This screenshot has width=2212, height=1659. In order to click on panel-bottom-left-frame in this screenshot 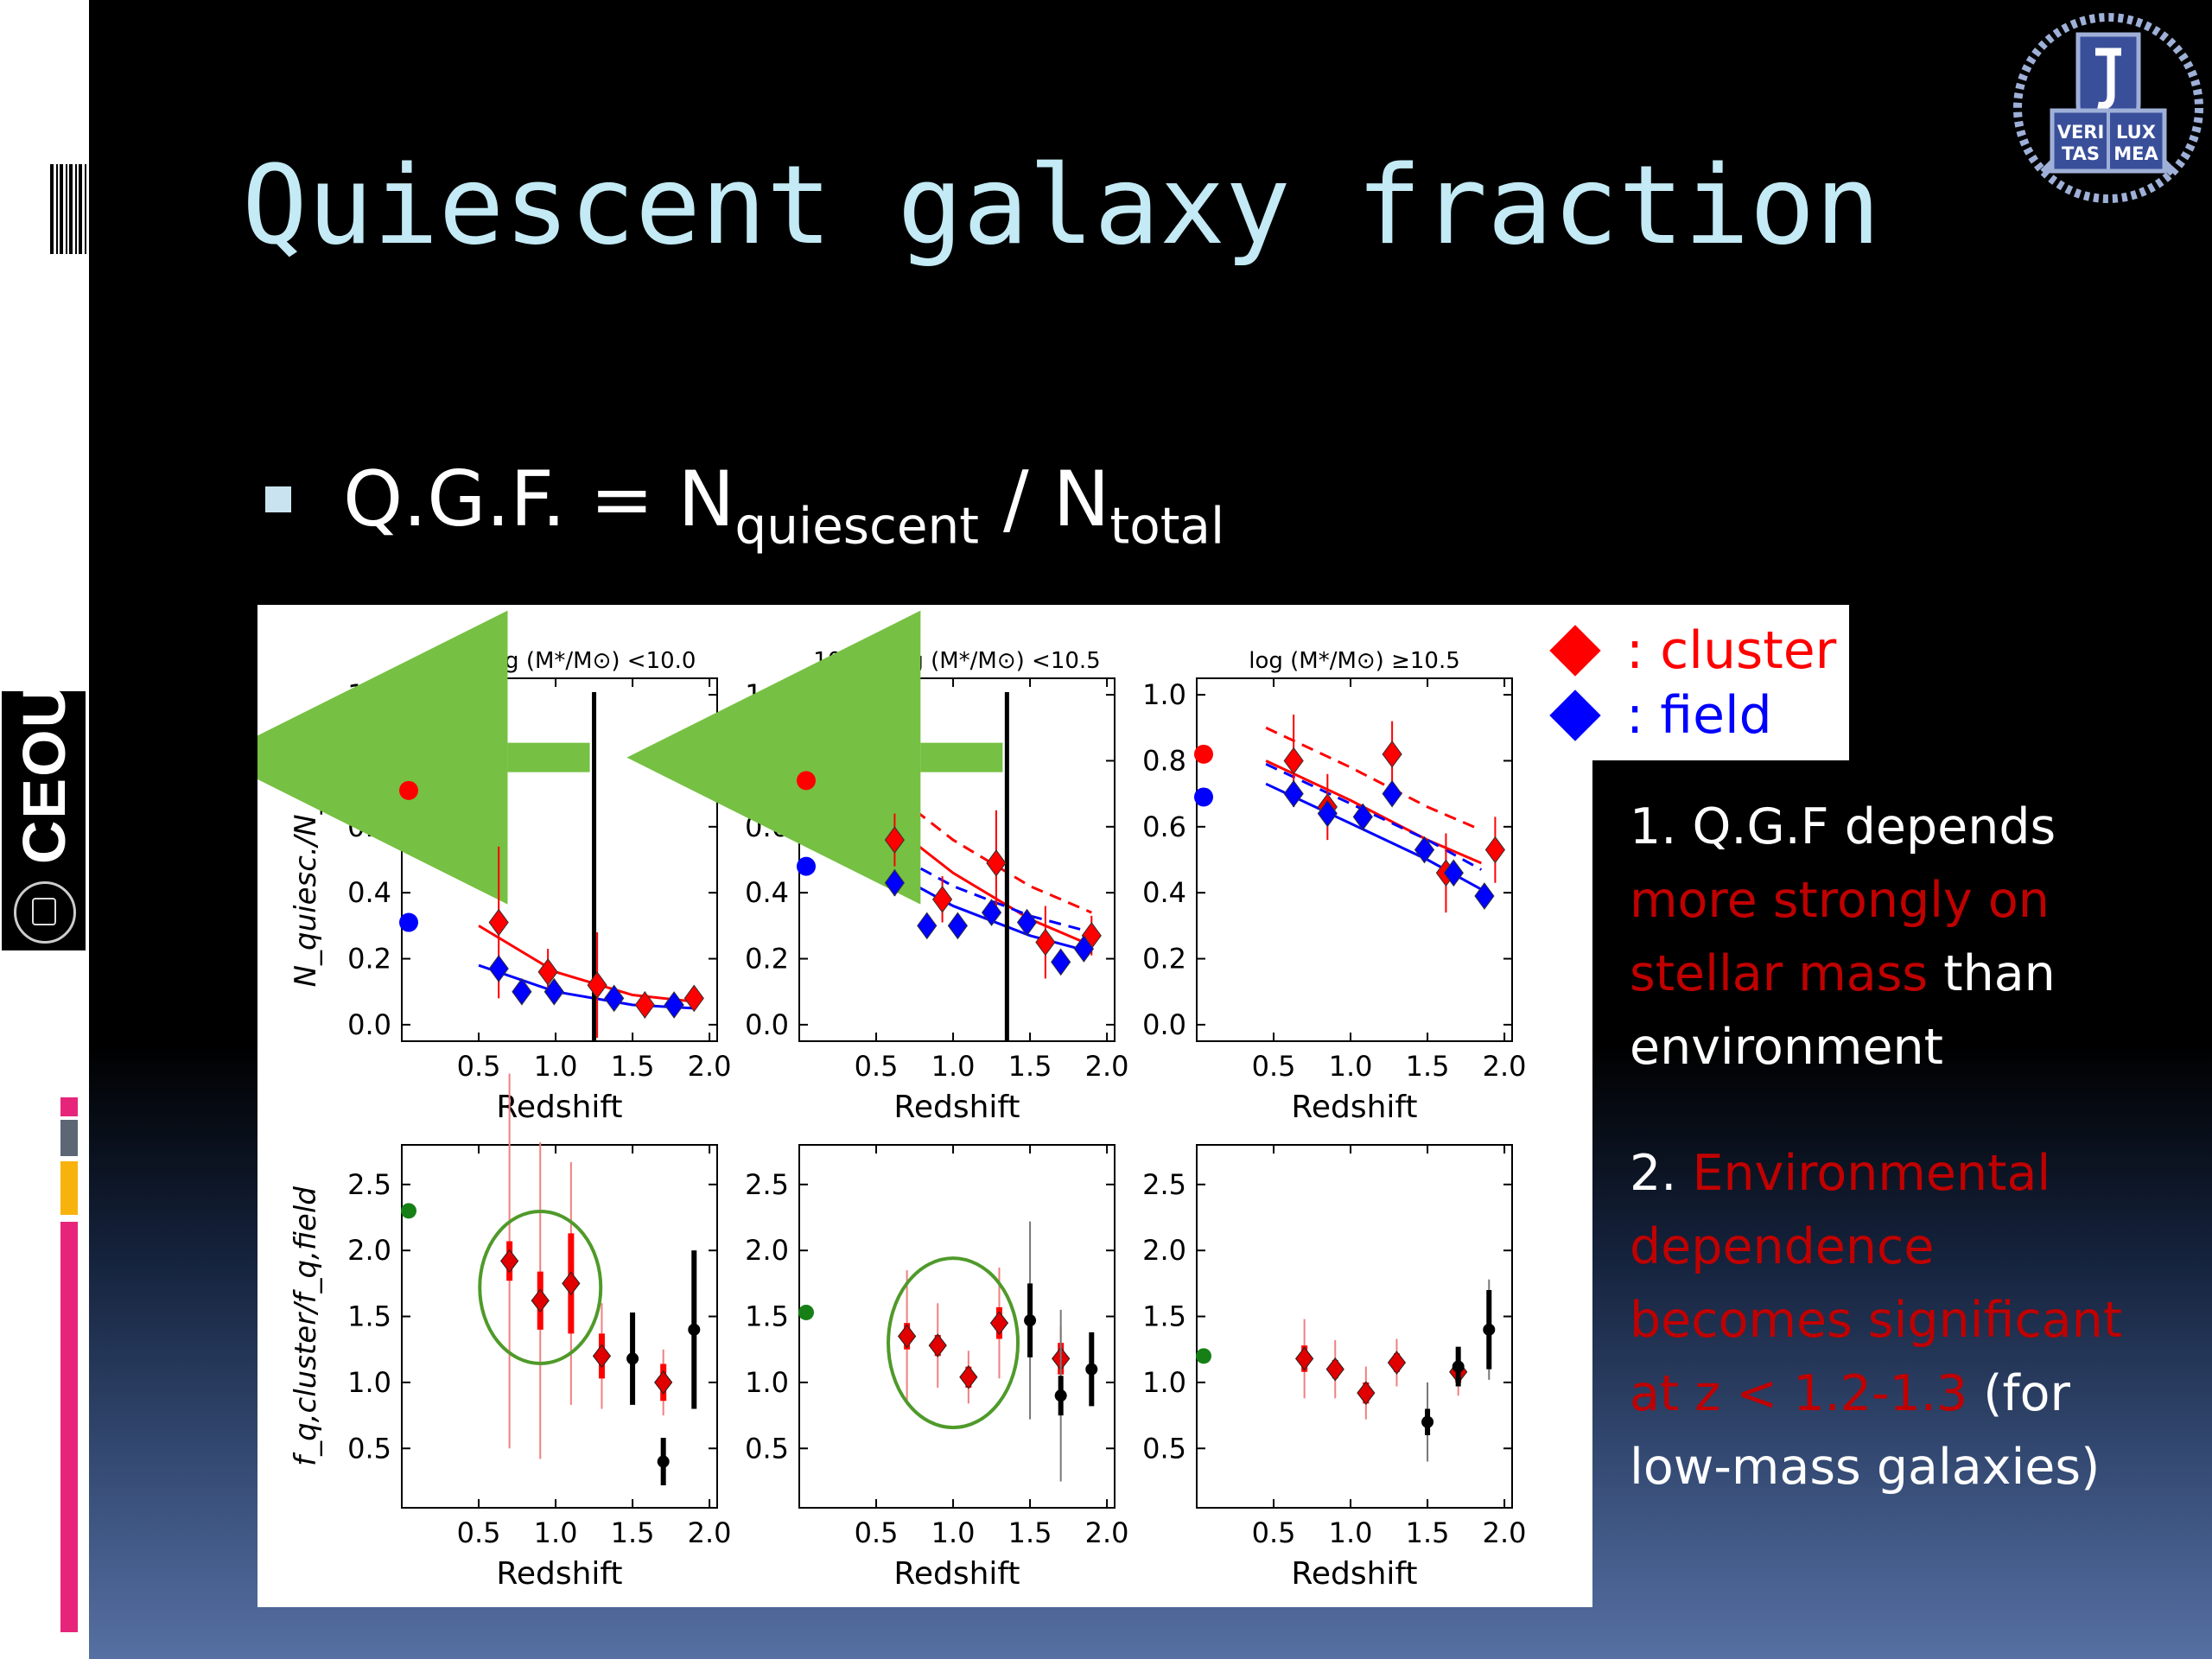, I will do `click(559, 1326)`.